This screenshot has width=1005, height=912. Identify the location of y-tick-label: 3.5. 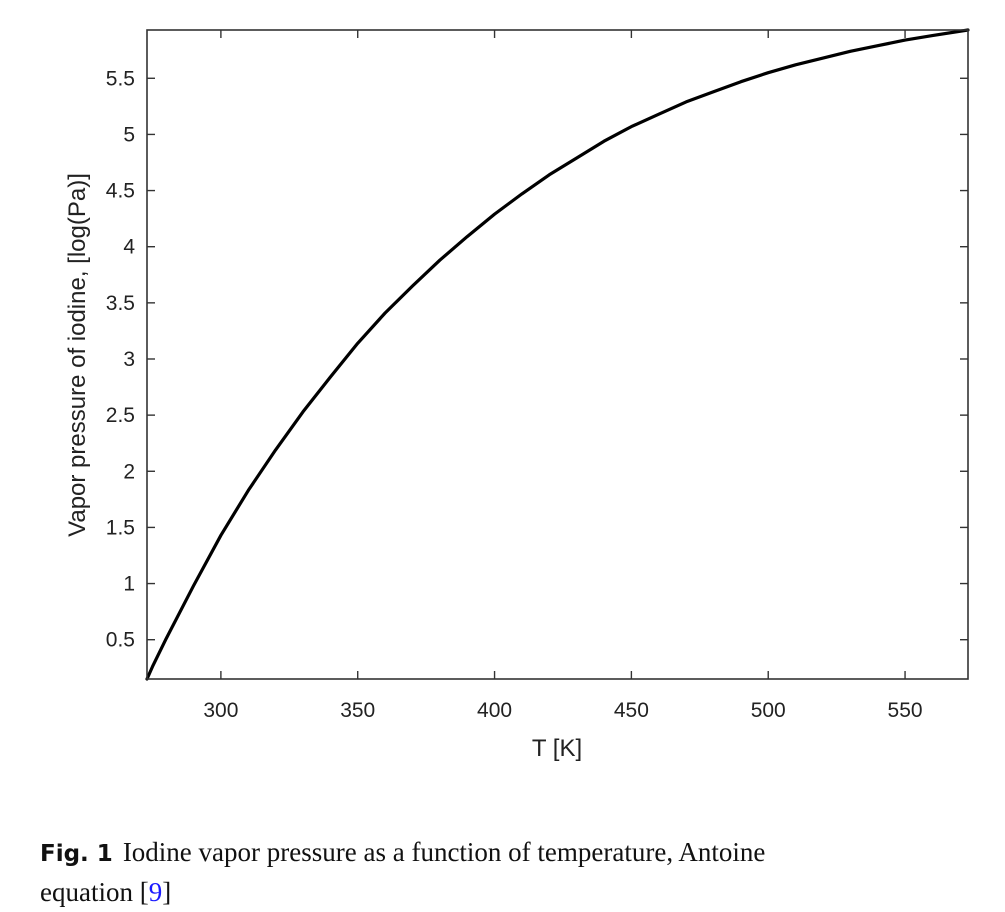
(120, 303).